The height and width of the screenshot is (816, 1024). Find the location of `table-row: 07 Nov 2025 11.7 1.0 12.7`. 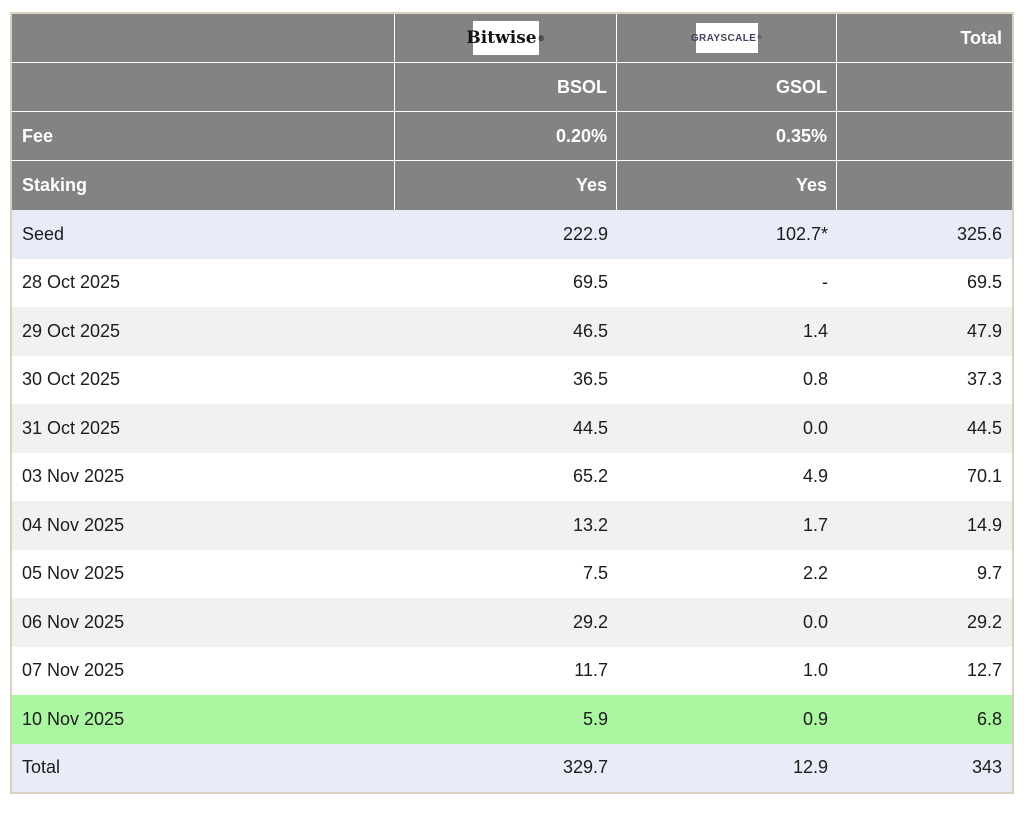

table-row: 07 Nov 2025 11.7 1.0 12.7 is located at coordinates (512, 670).